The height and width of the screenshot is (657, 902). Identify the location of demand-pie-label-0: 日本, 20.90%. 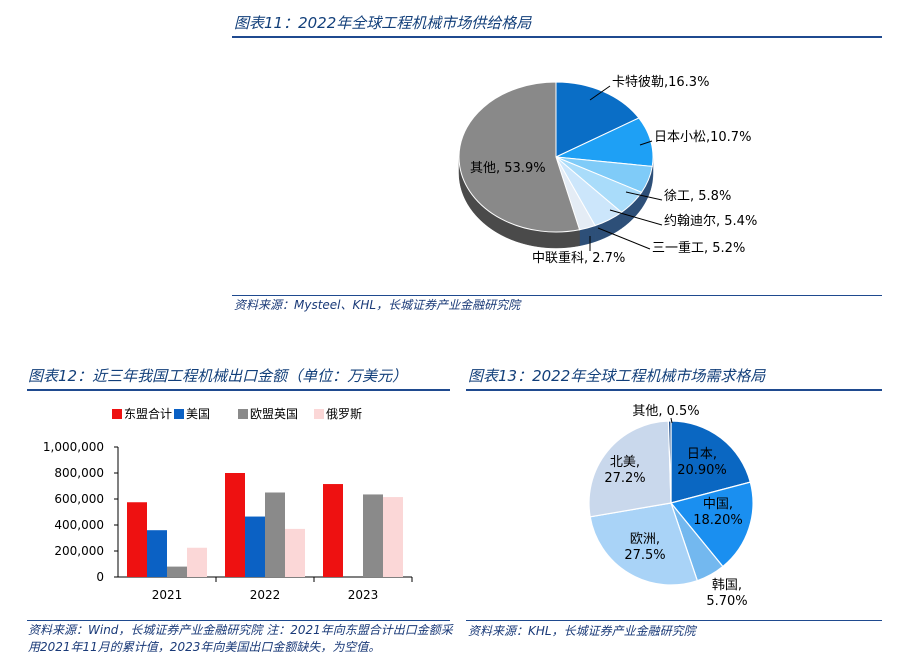
(702, 462).